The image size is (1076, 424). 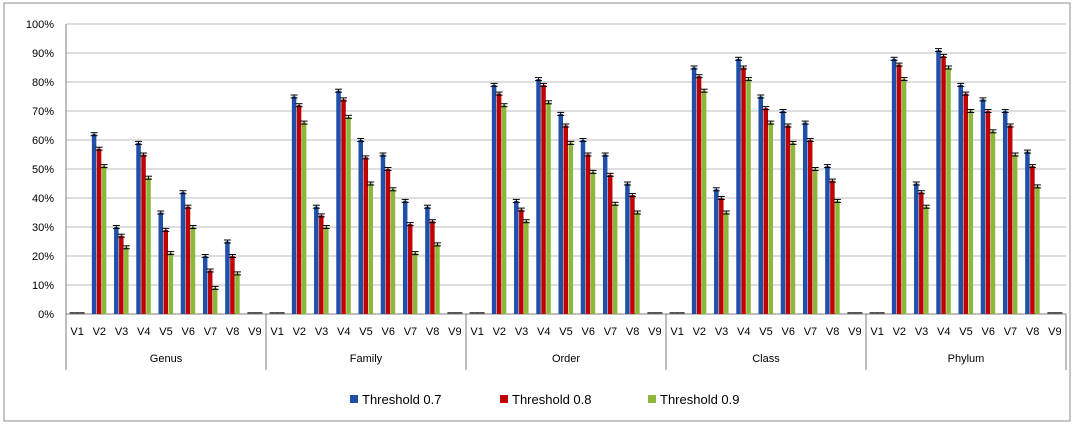 What do you see at coordinates (566, 359) in the screenshot?
I see `x-group-label: Order` at bounding box center [566, 359].